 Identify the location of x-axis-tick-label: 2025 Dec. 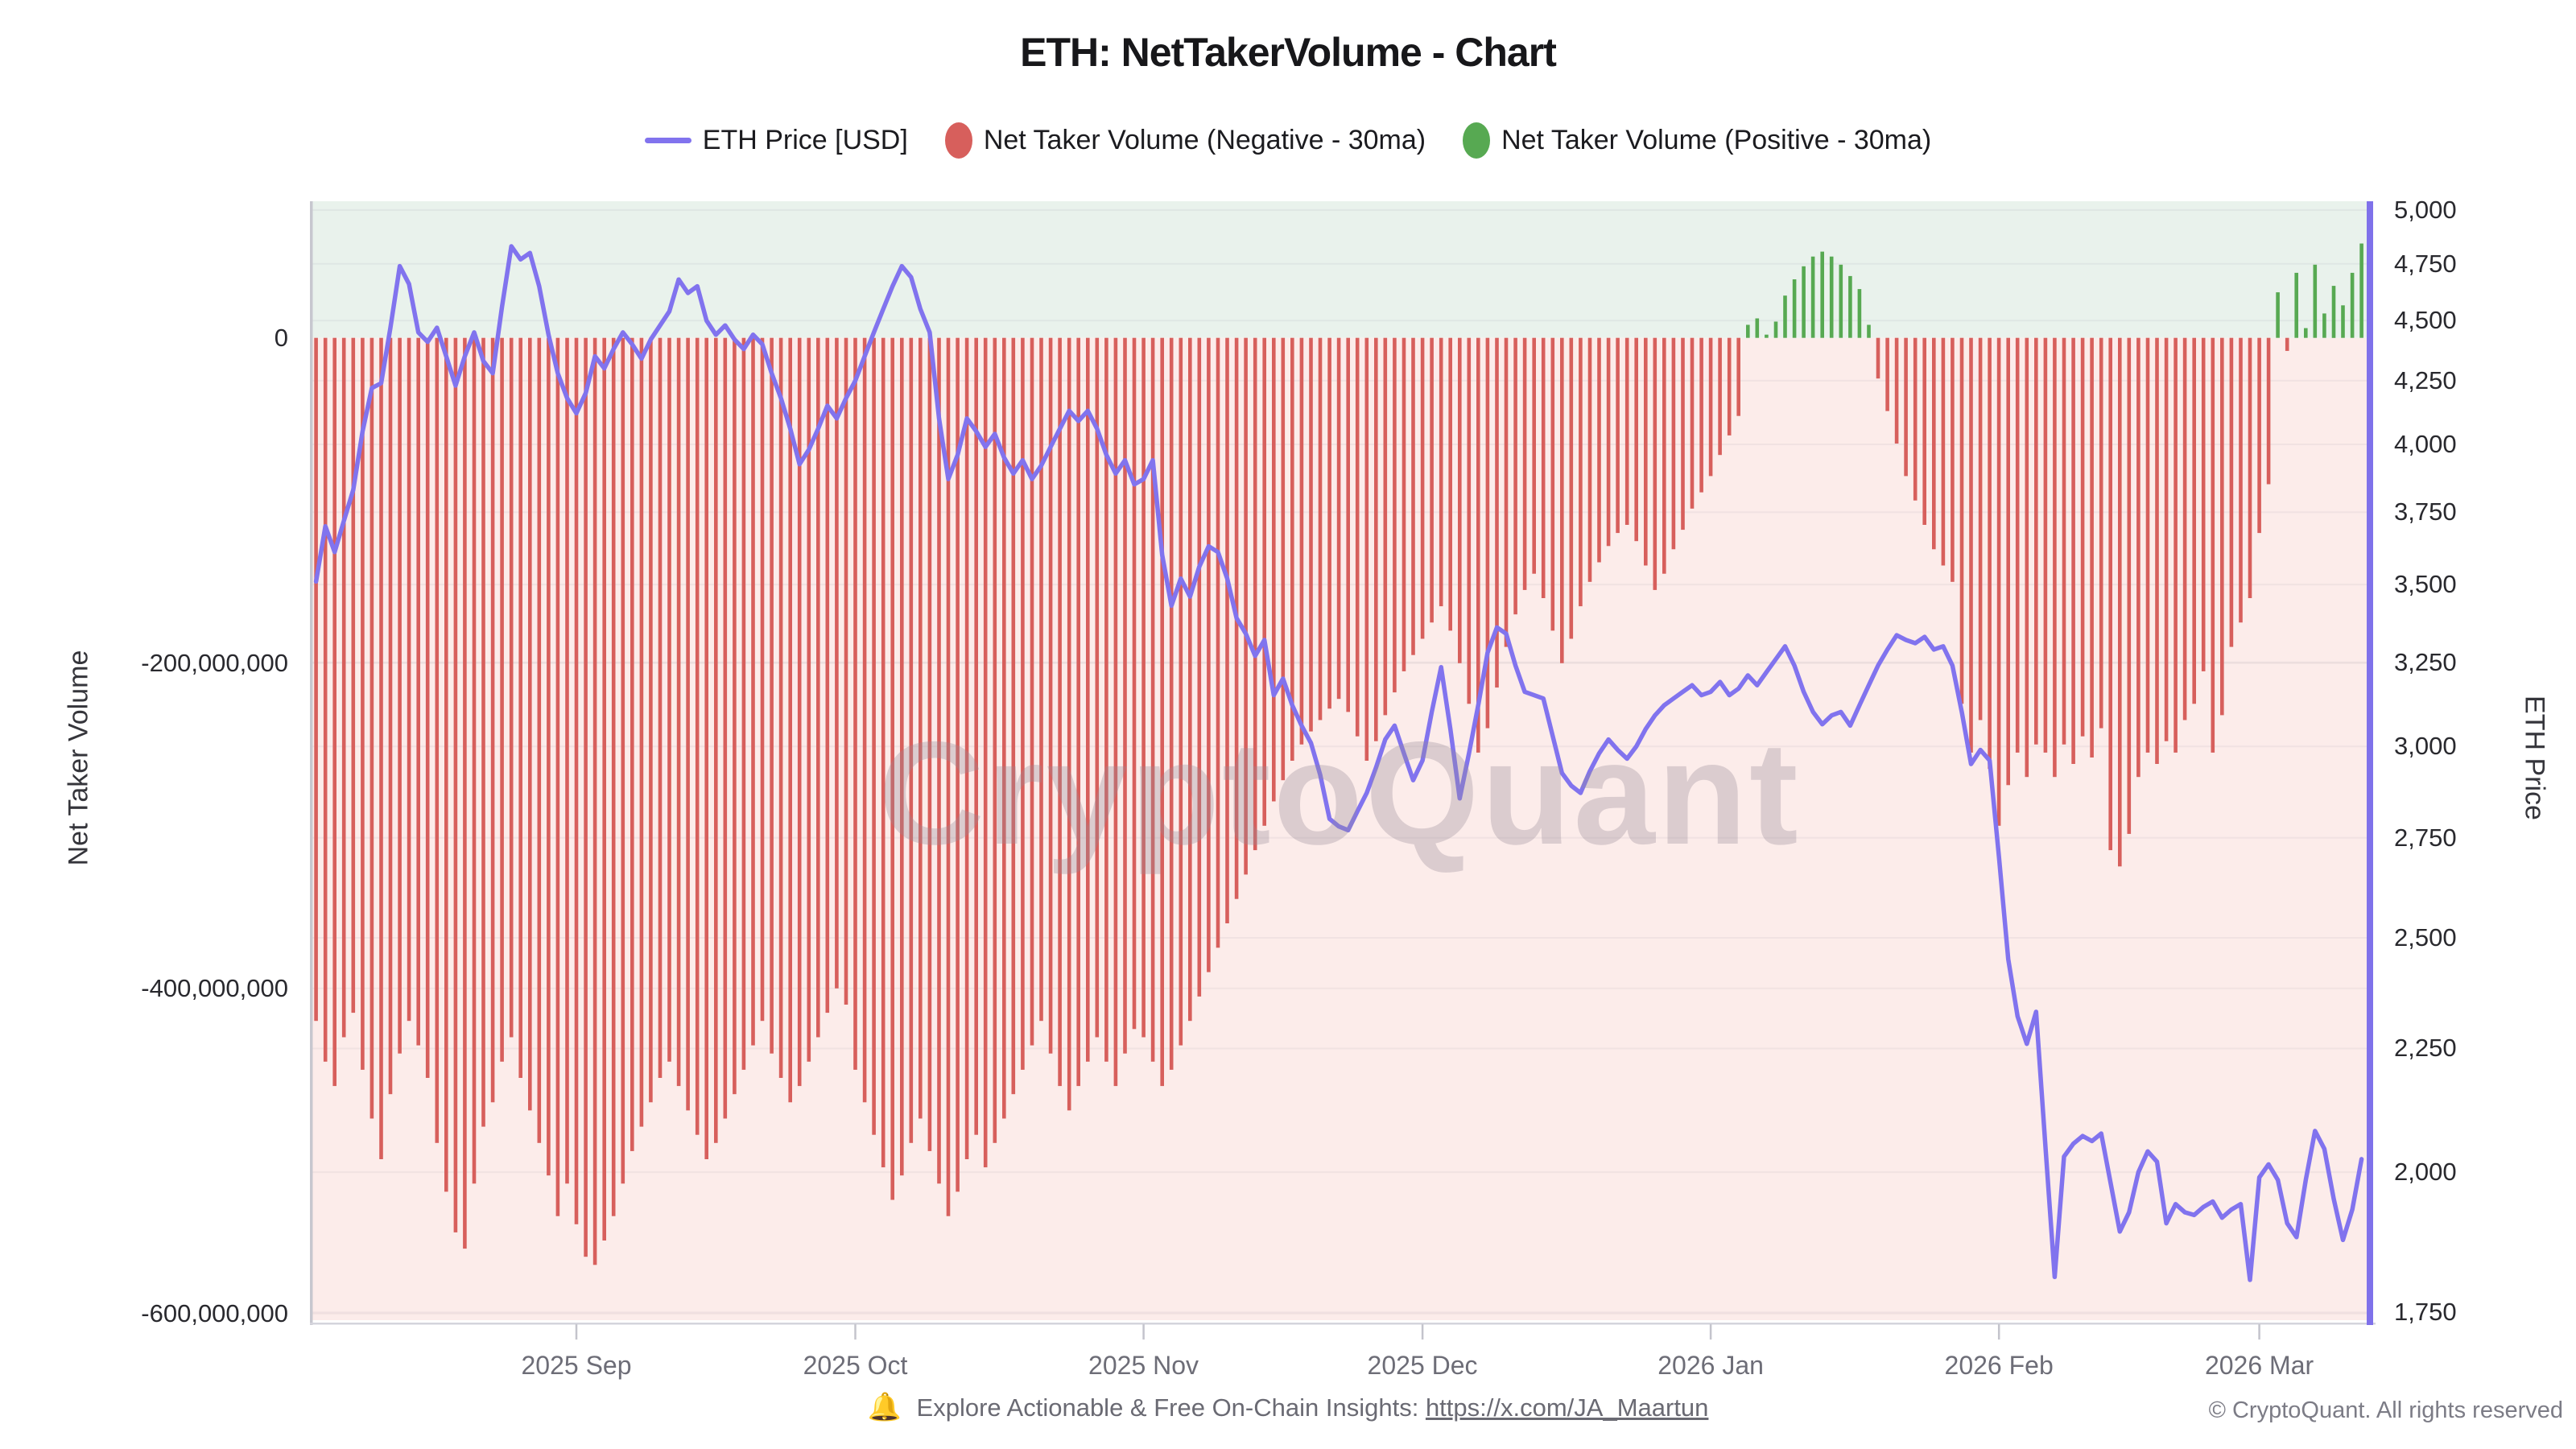
(1422, 1365).